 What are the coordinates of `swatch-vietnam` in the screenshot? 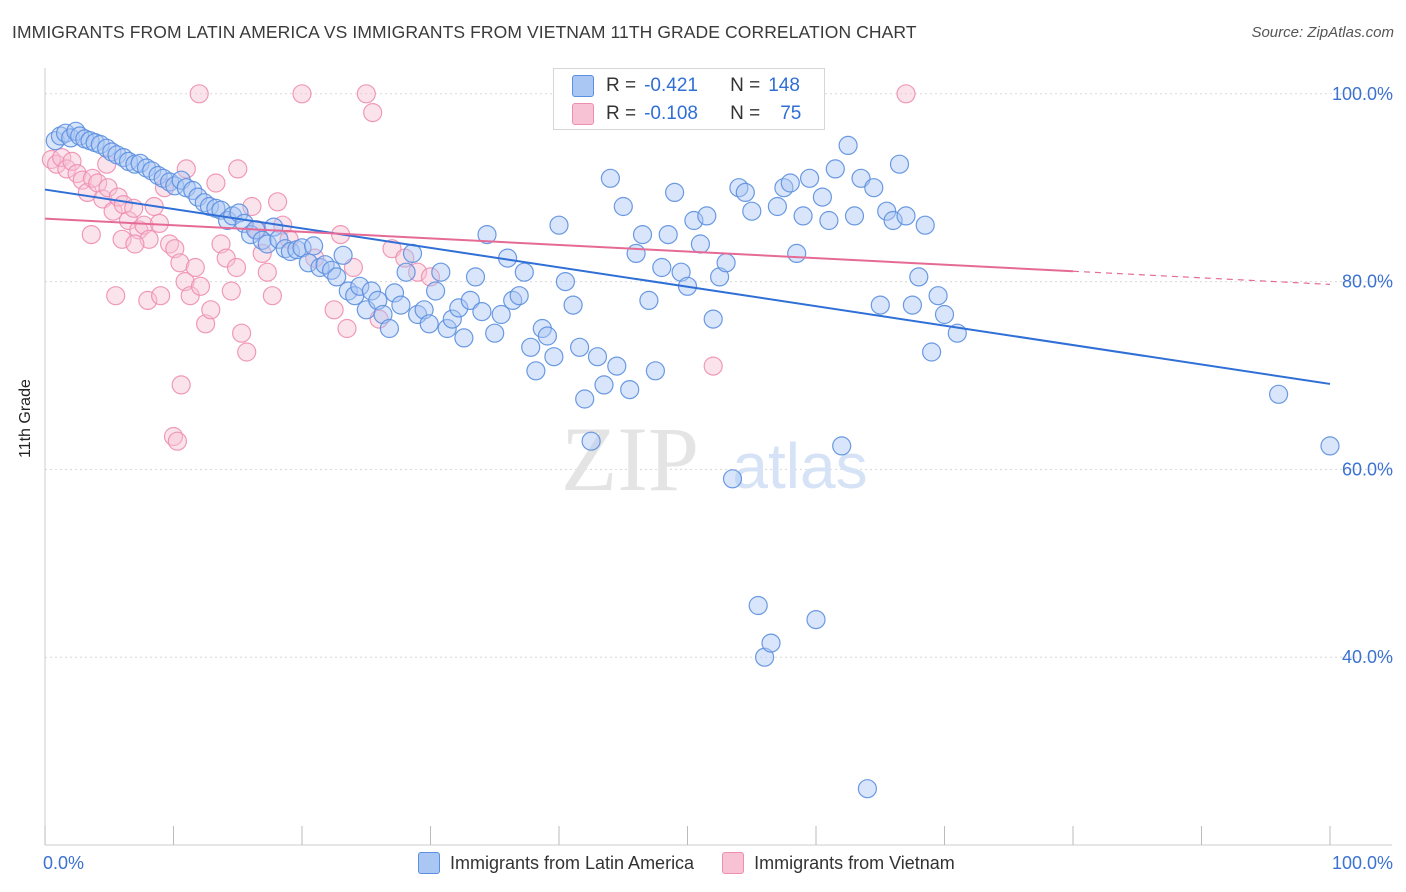 It's located at (733, 863).